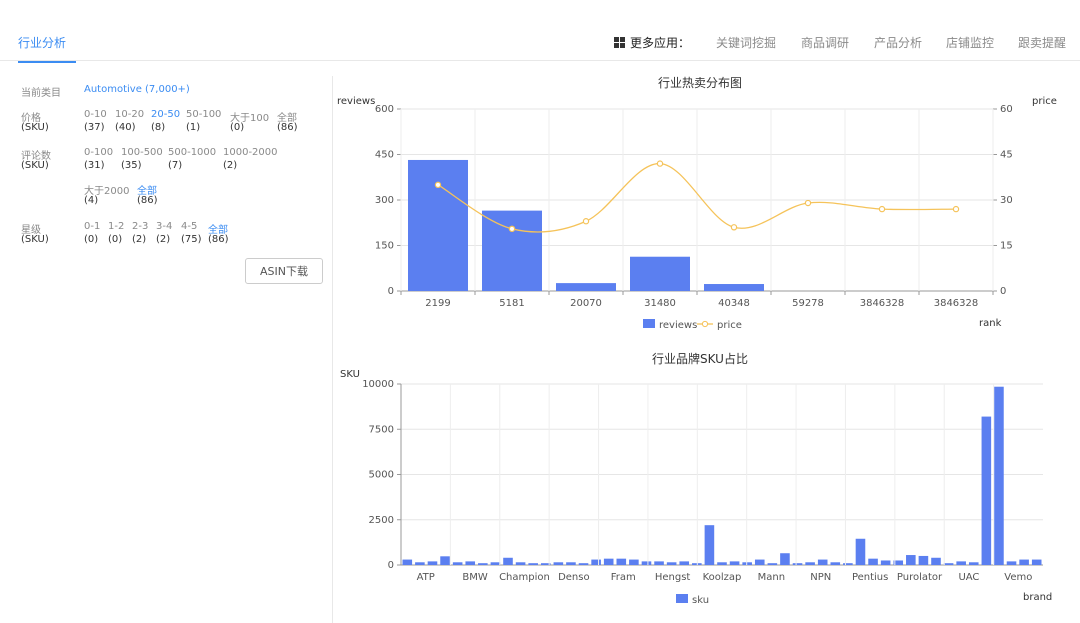  I want to click on more-apps-menu: 更多应用：, so click(652, 42).